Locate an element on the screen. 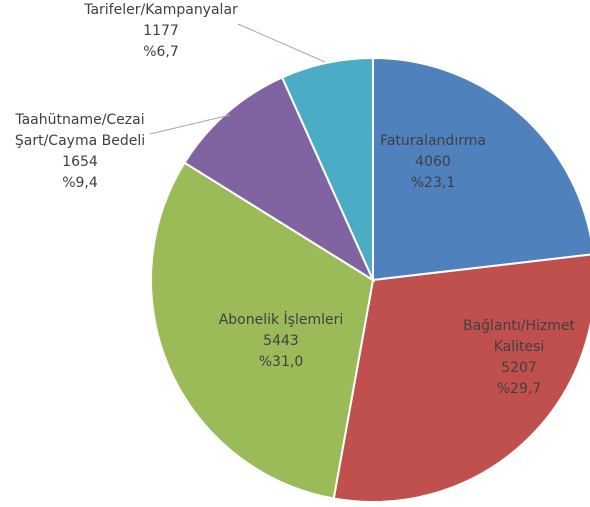 The width and height of the screenshot is (590, 507). label-line: Abonelik İşlemleri is located at coordinates (281, 319).